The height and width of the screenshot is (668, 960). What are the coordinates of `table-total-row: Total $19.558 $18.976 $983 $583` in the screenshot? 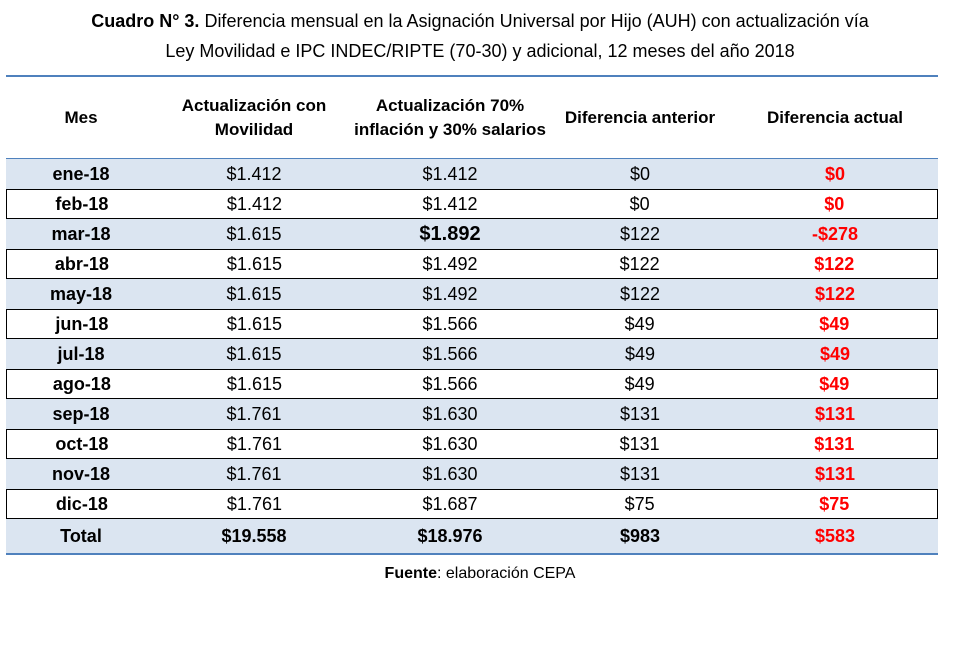 It's located at (472, 537).